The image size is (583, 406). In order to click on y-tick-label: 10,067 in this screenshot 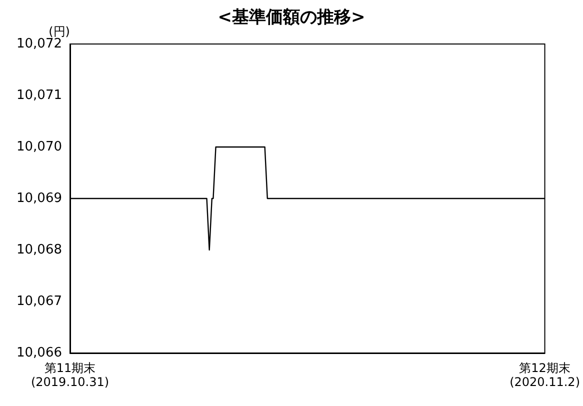, I will do `click(39, 301)`.